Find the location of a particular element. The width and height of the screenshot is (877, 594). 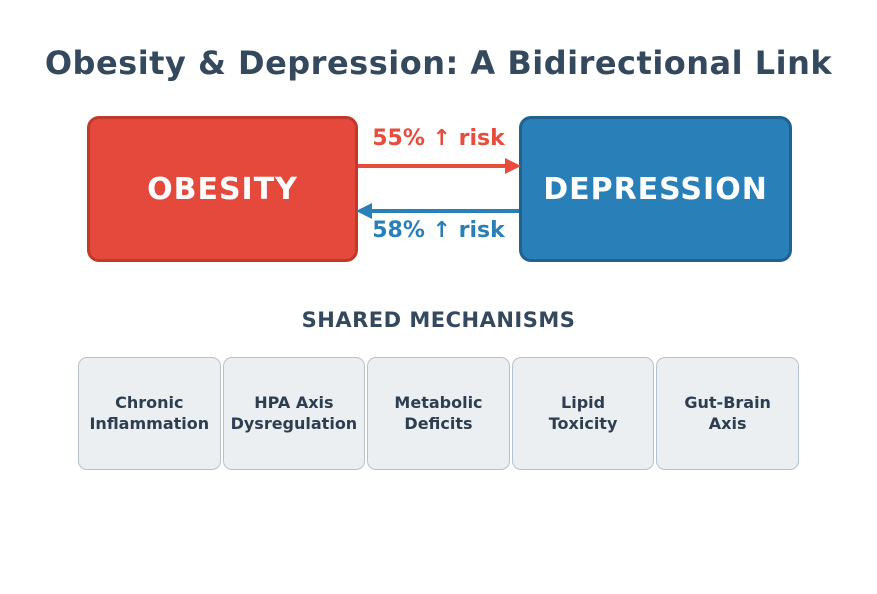

arrow-depression-to-obesity-icon is located at coordinates (437, 211).